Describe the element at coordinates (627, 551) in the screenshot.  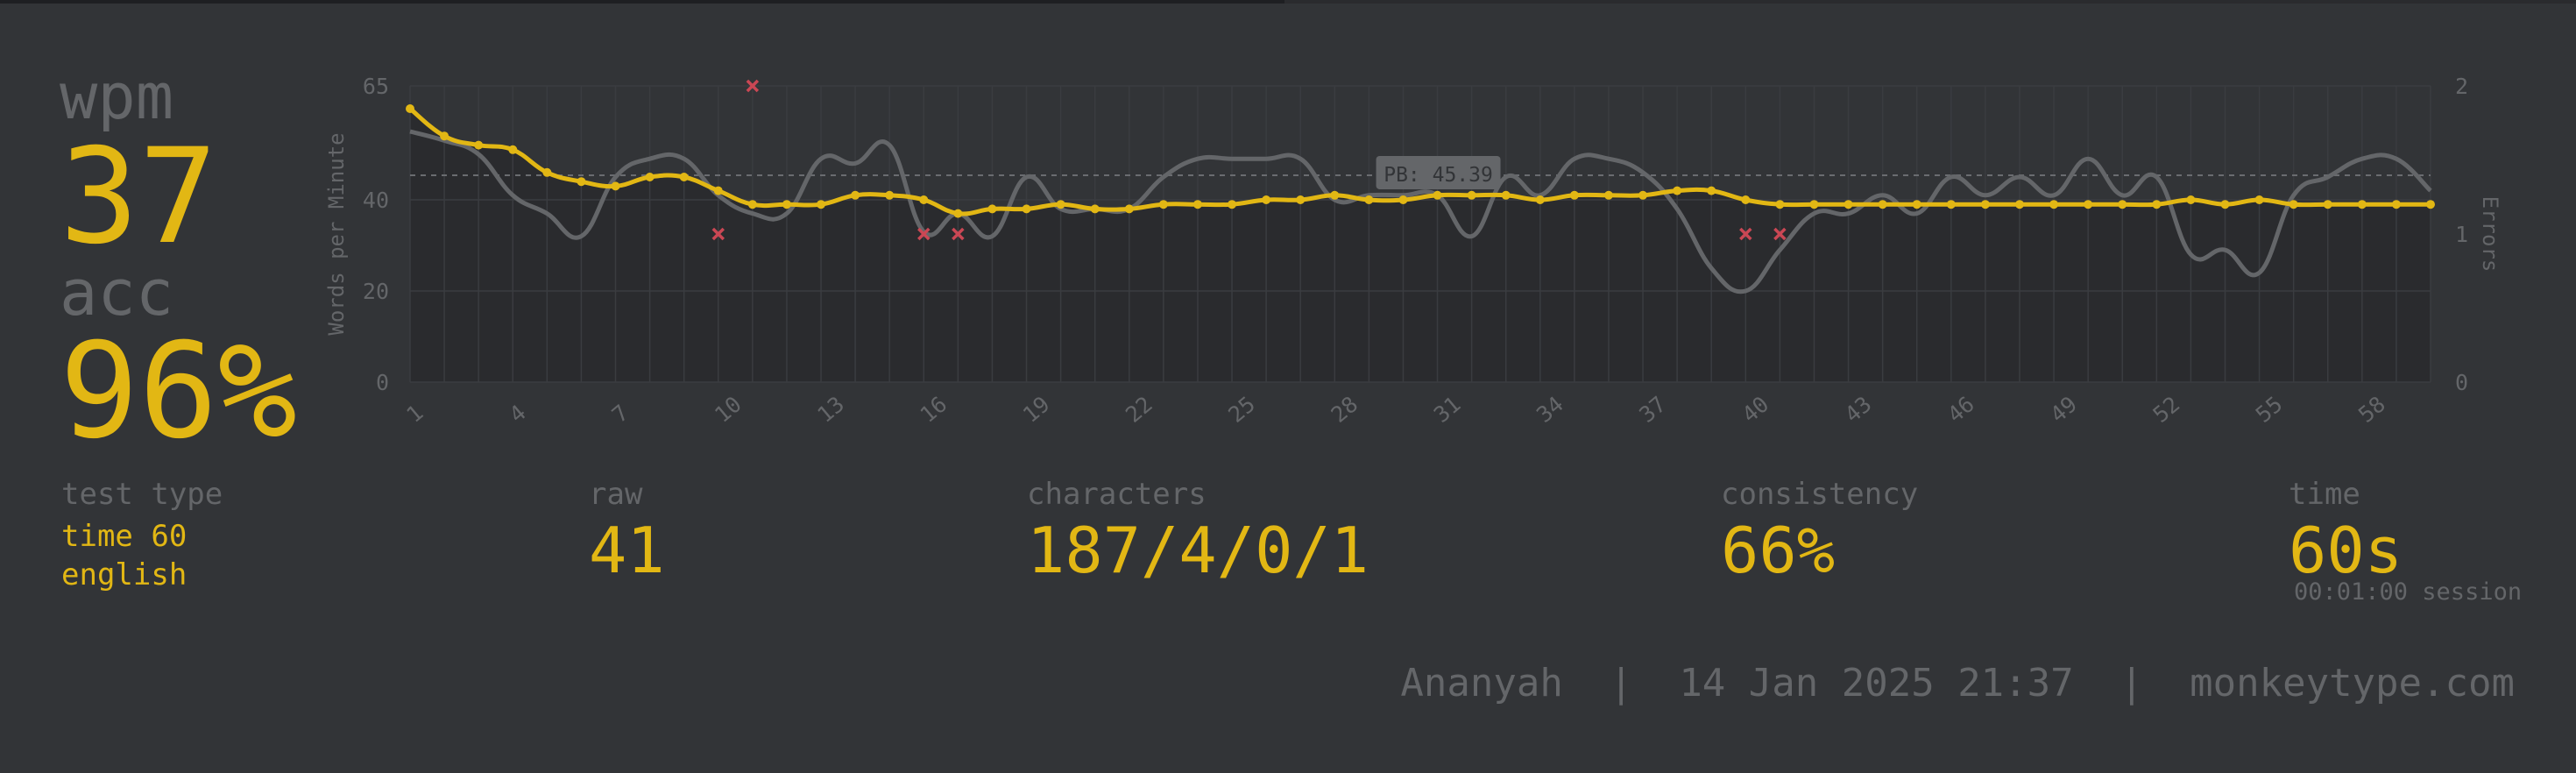
I see `raw-value: 41` at that location.